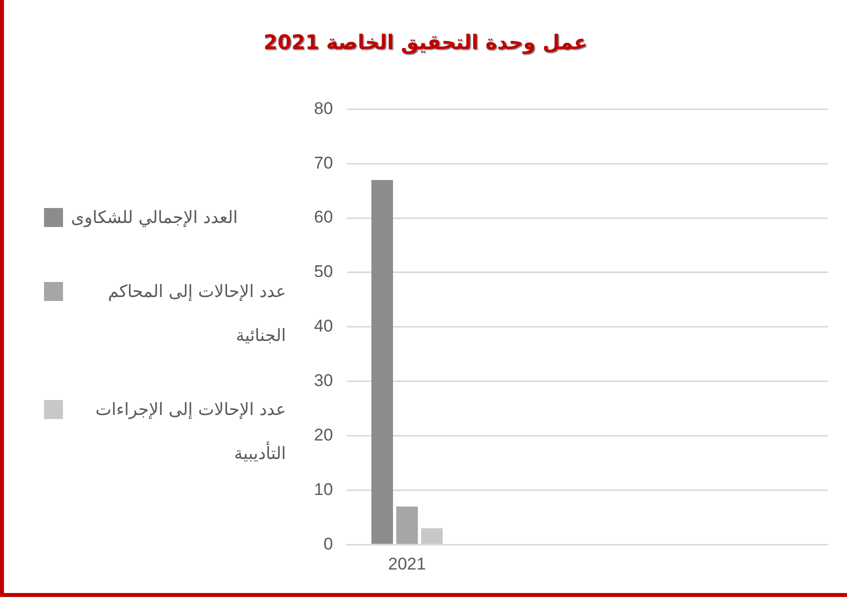  I want to click on y-tick-label: 50, so click(323, 272).